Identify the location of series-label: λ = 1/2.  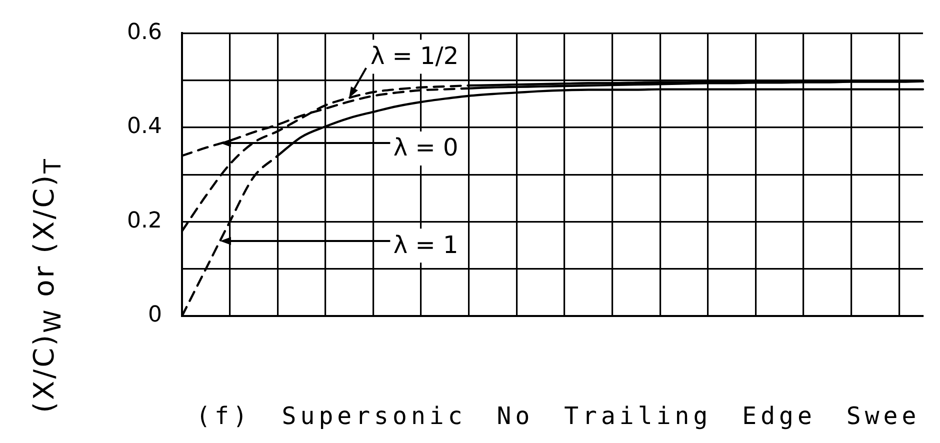
(414, 56).